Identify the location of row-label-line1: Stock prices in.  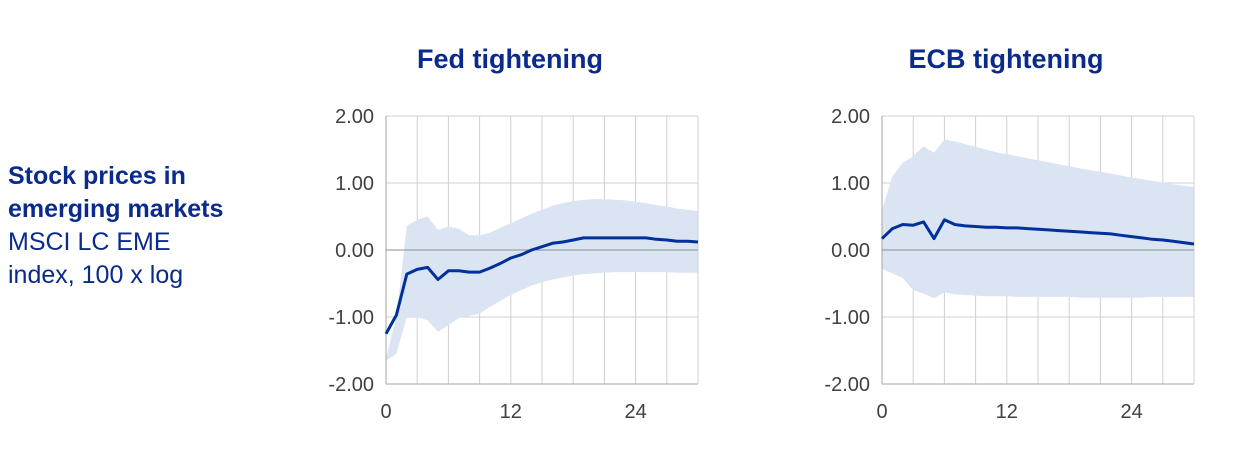
(97, 176).